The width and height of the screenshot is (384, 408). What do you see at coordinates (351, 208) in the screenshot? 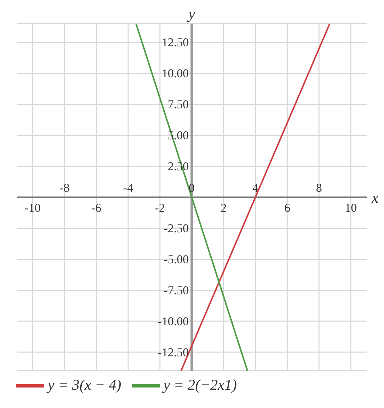
I see `x-tick-label: 10` at bounding box center [351, 208].